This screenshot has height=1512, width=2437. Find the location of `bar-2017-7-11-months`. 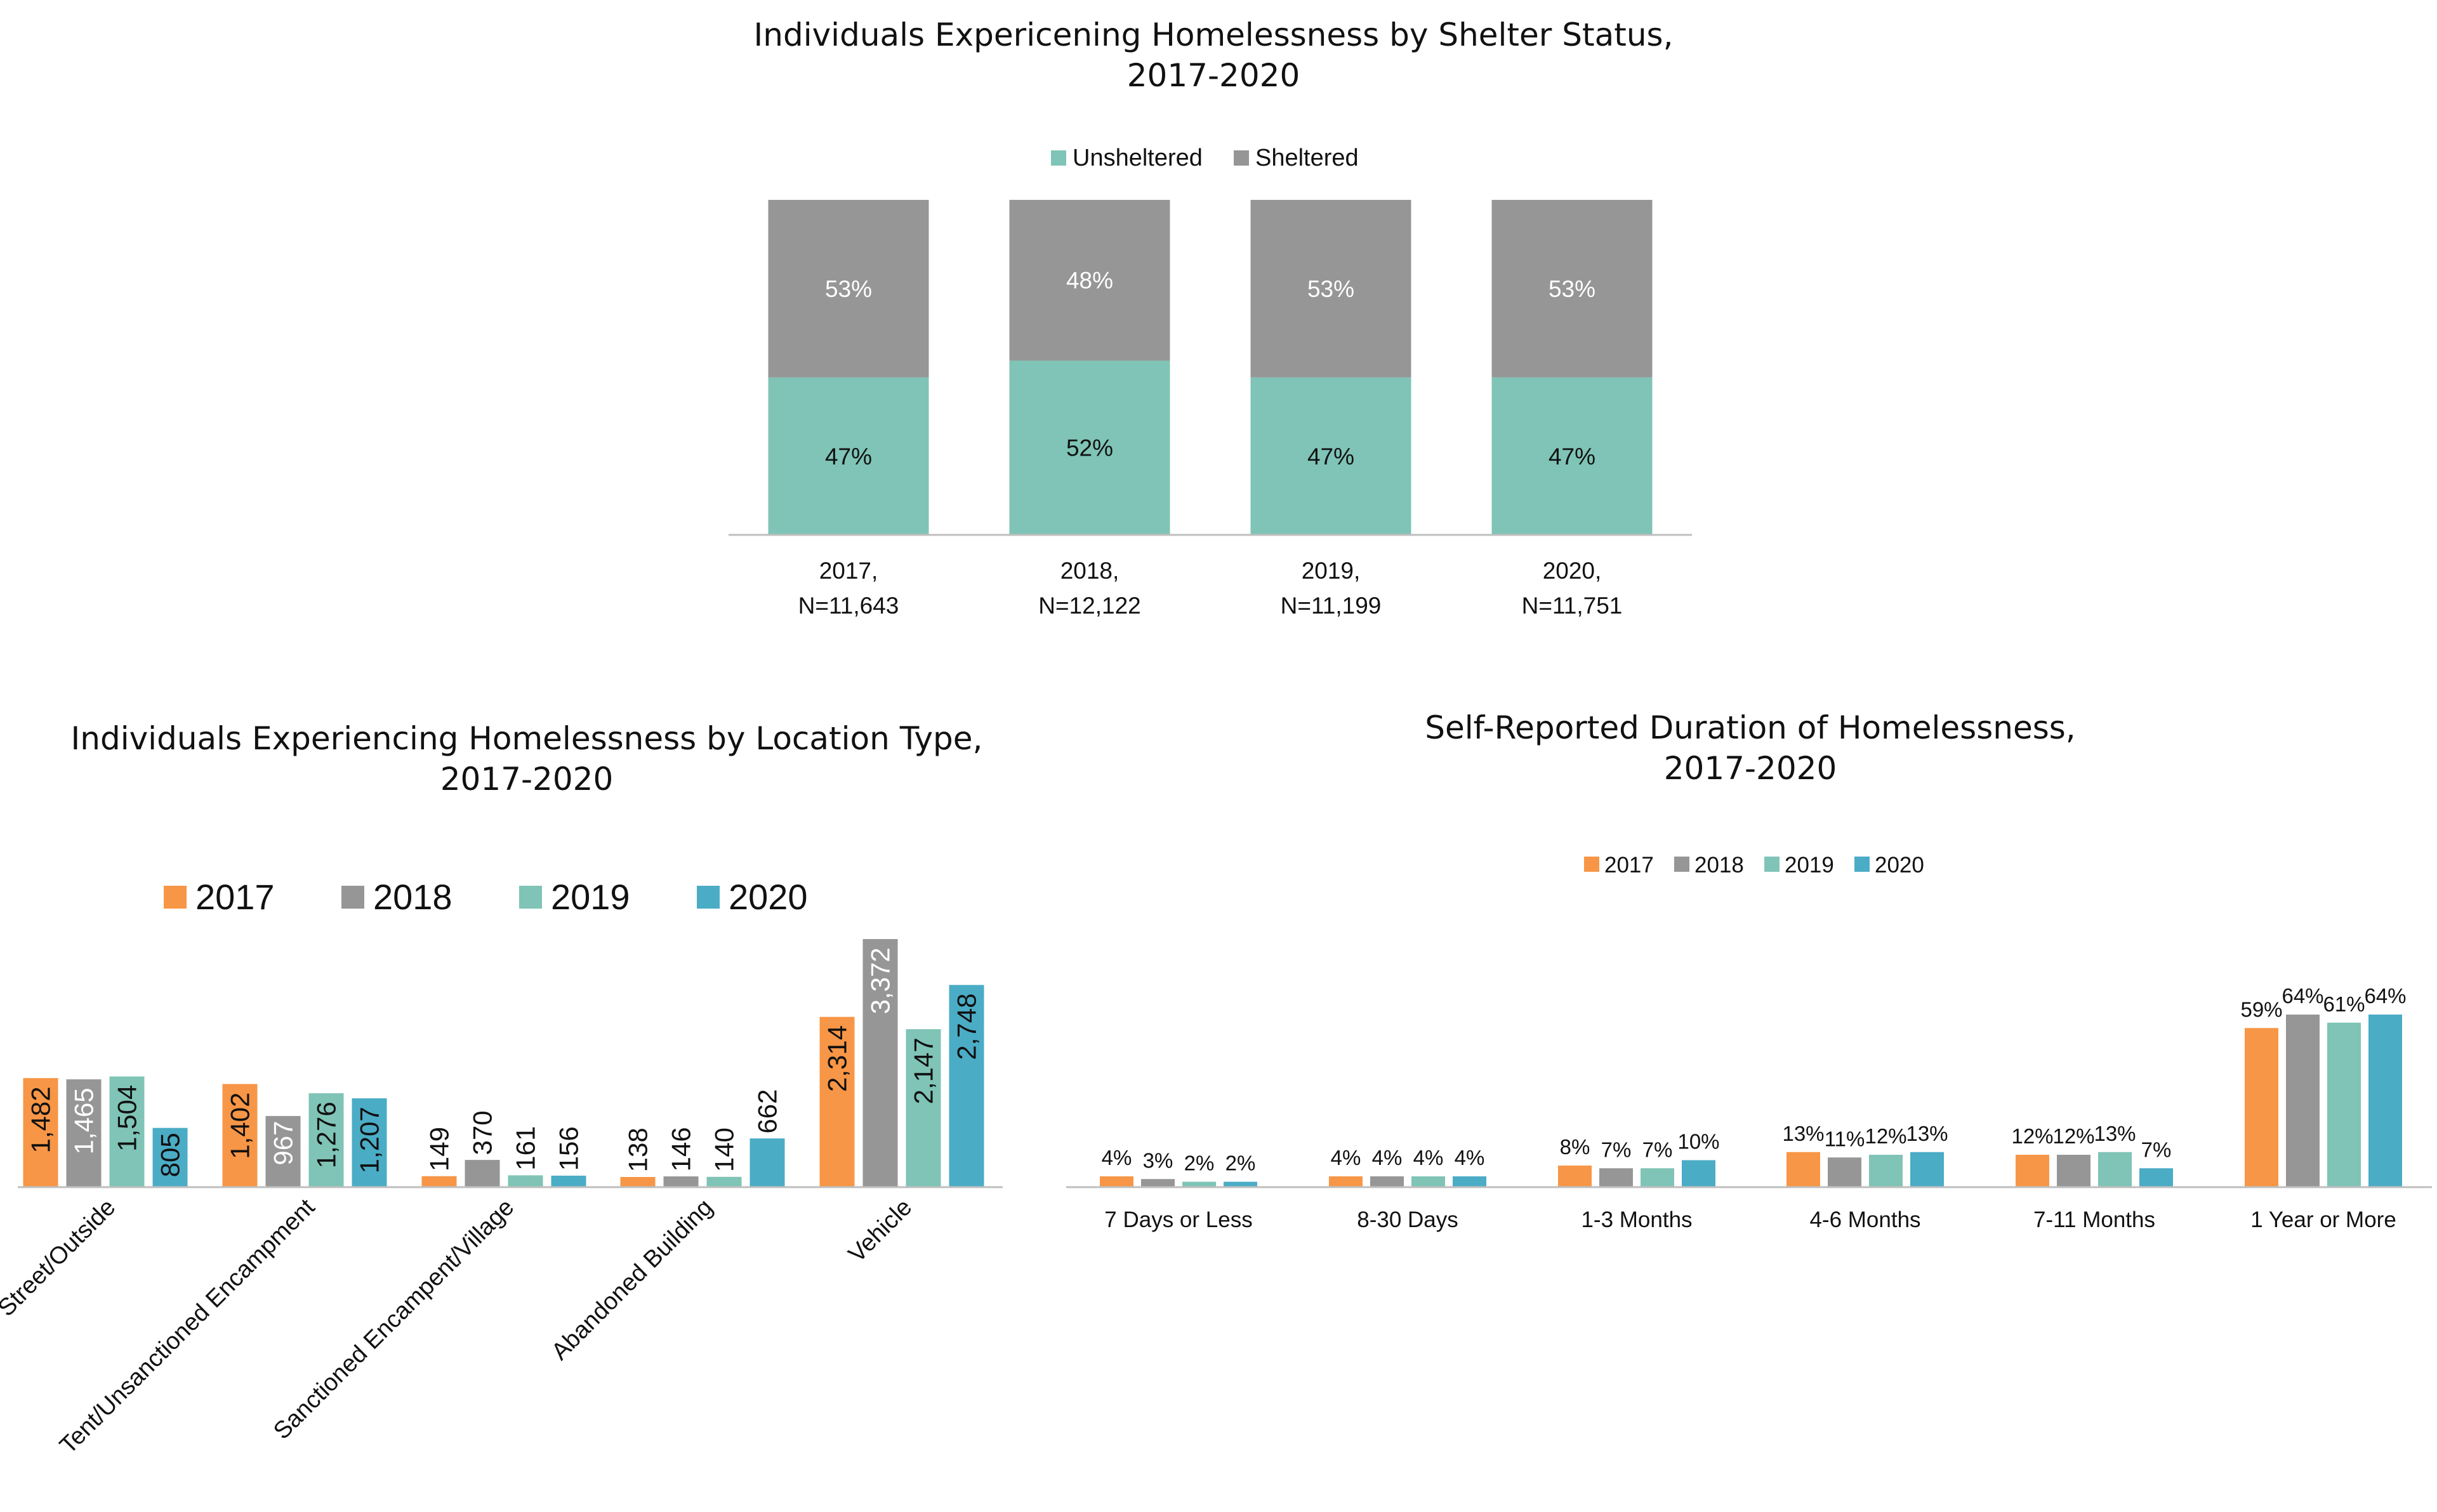

bar-2017-7-11-months is located at coordinates (2032, 1171).